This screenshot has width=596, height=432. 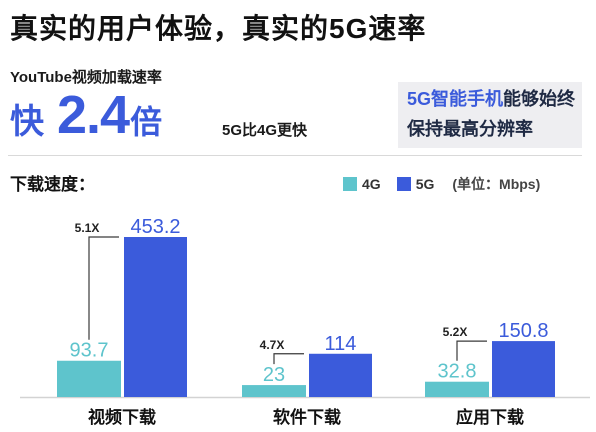 I want to click on headline-value: 2.4, so click(x=93, y=115).